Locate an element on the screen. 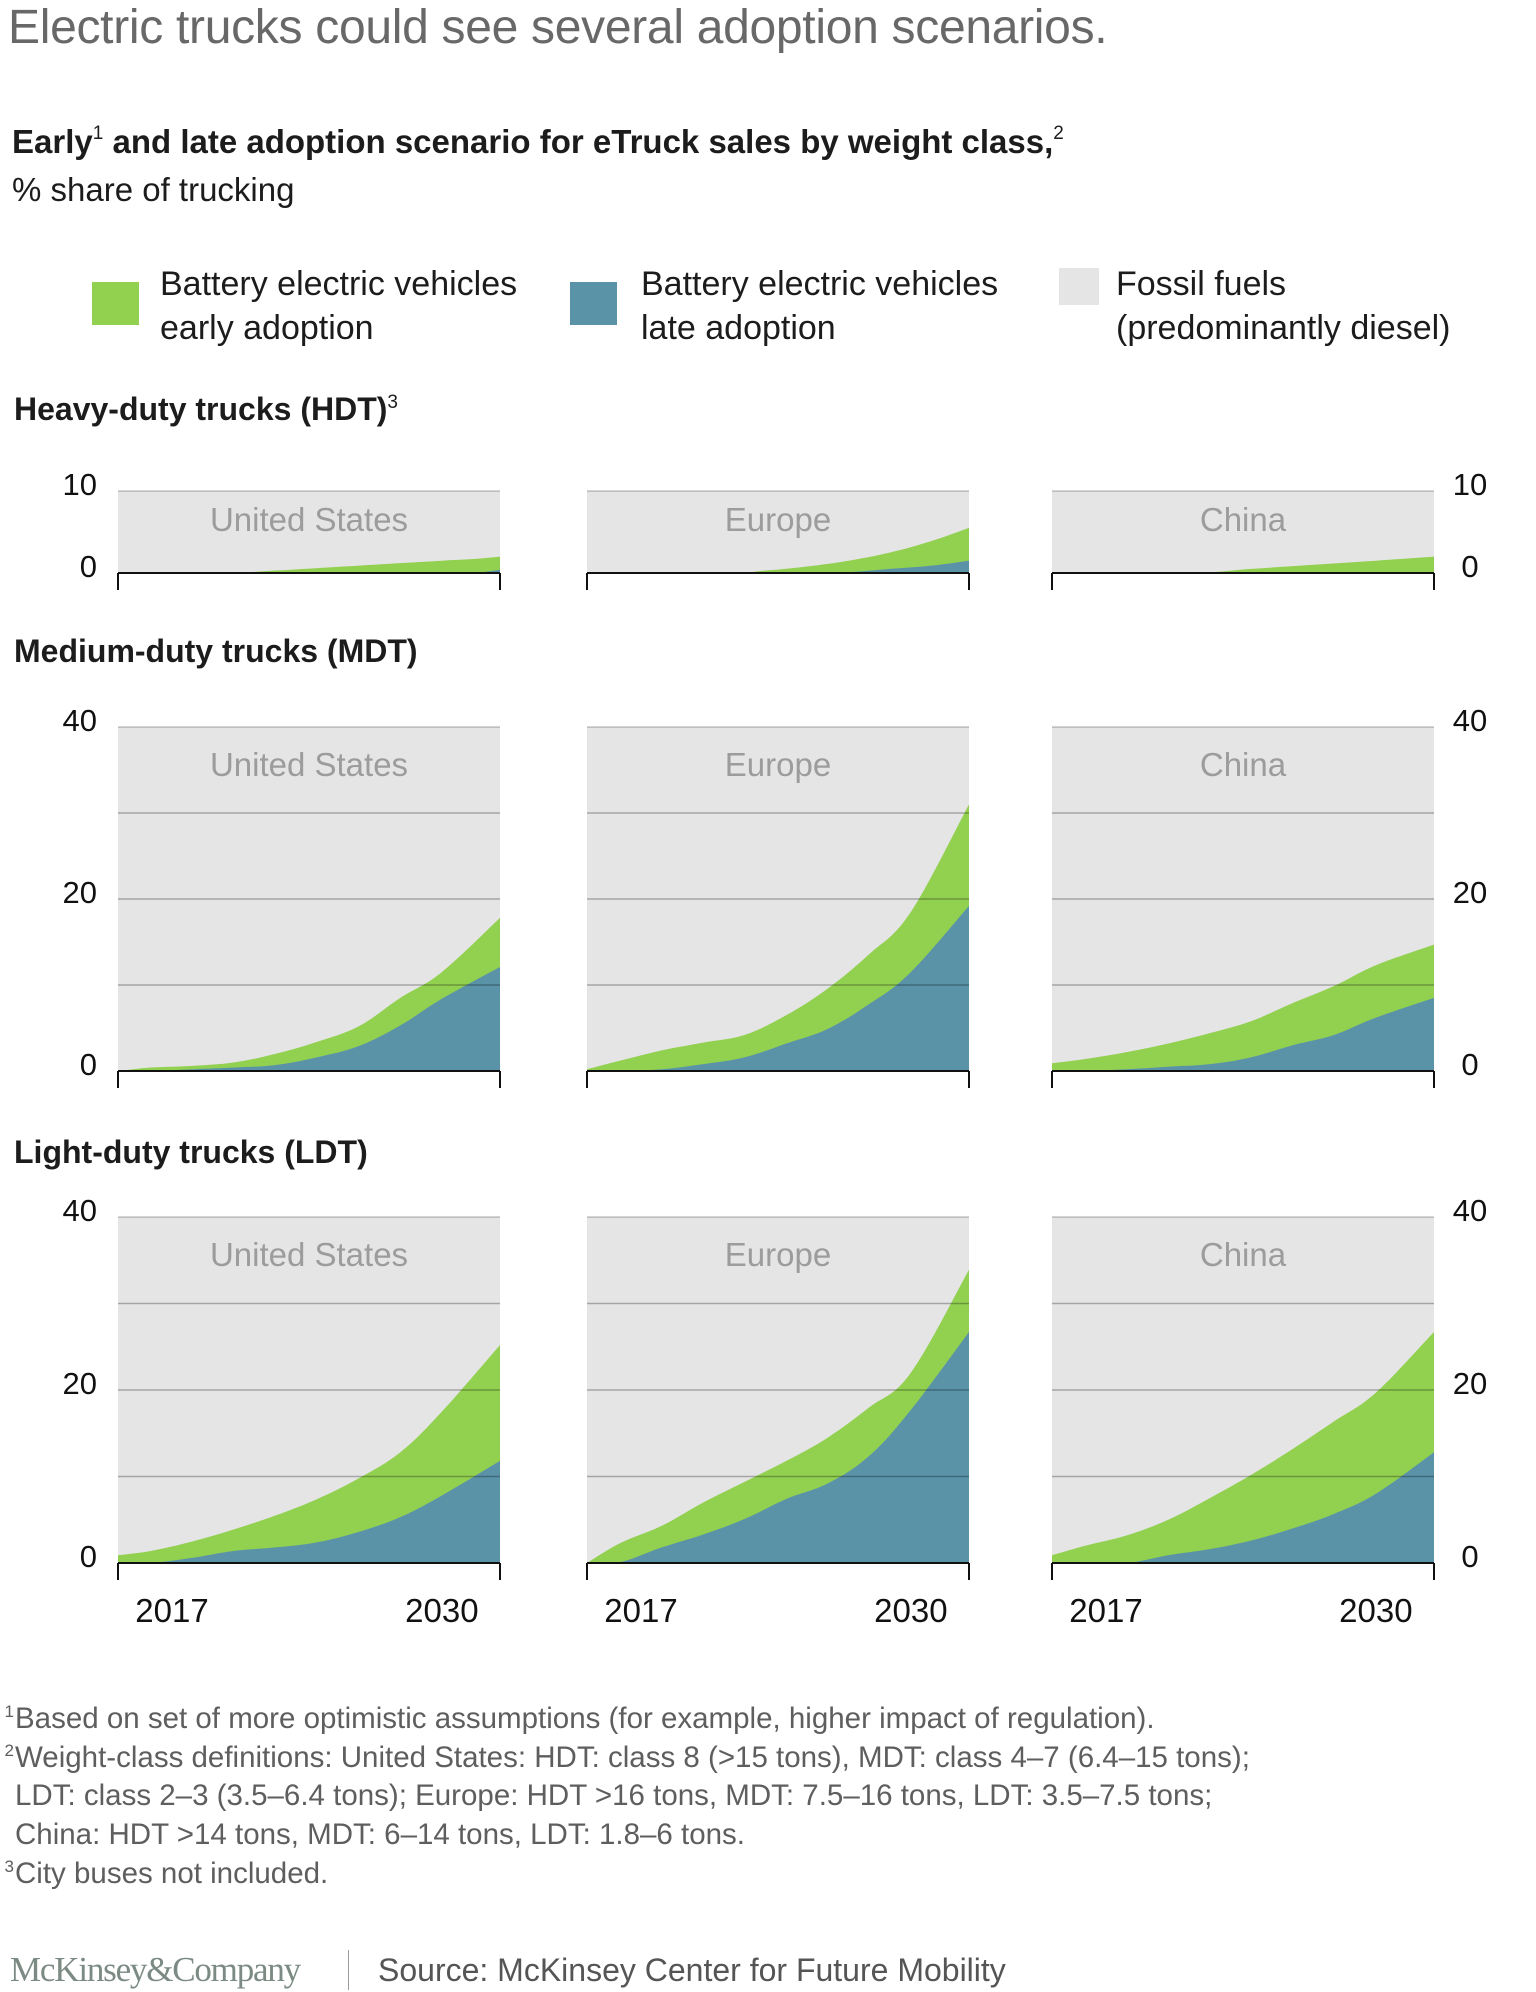  region-label-mdt-china: China is located at coordinates (1243, 764).